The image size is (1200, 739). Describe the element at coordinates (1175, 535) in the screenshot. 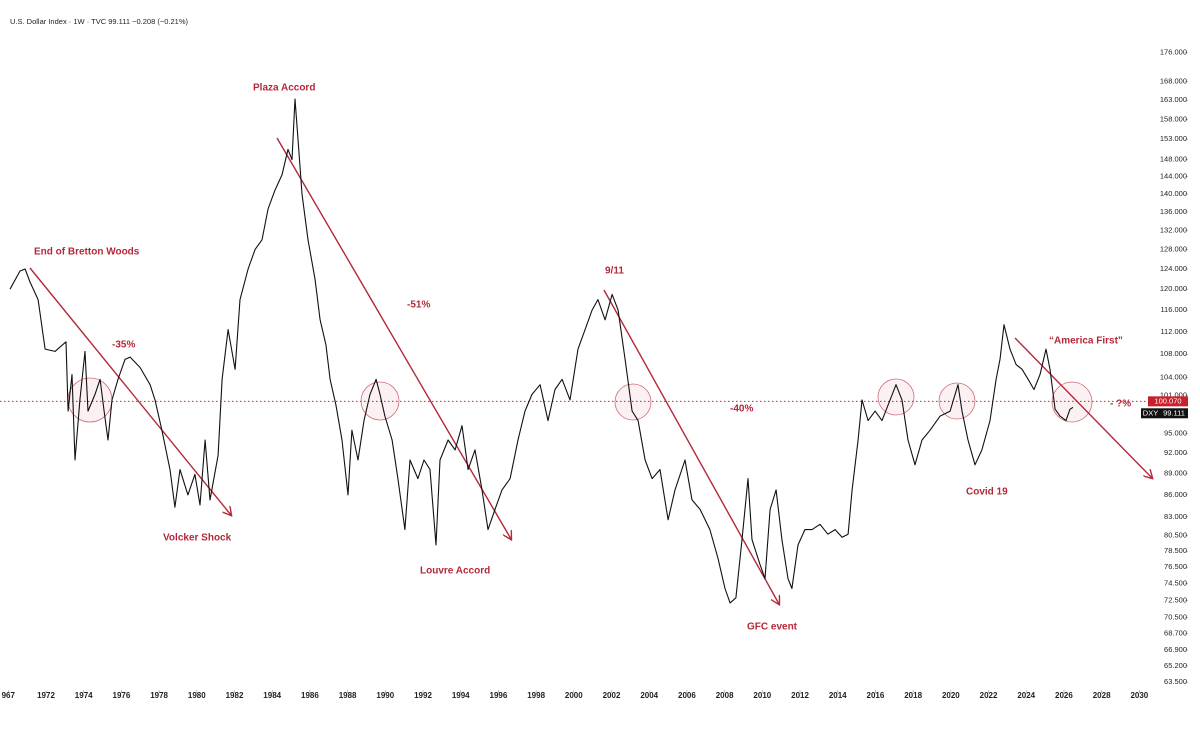

I see `y-tick-label: 80.500` at that location.